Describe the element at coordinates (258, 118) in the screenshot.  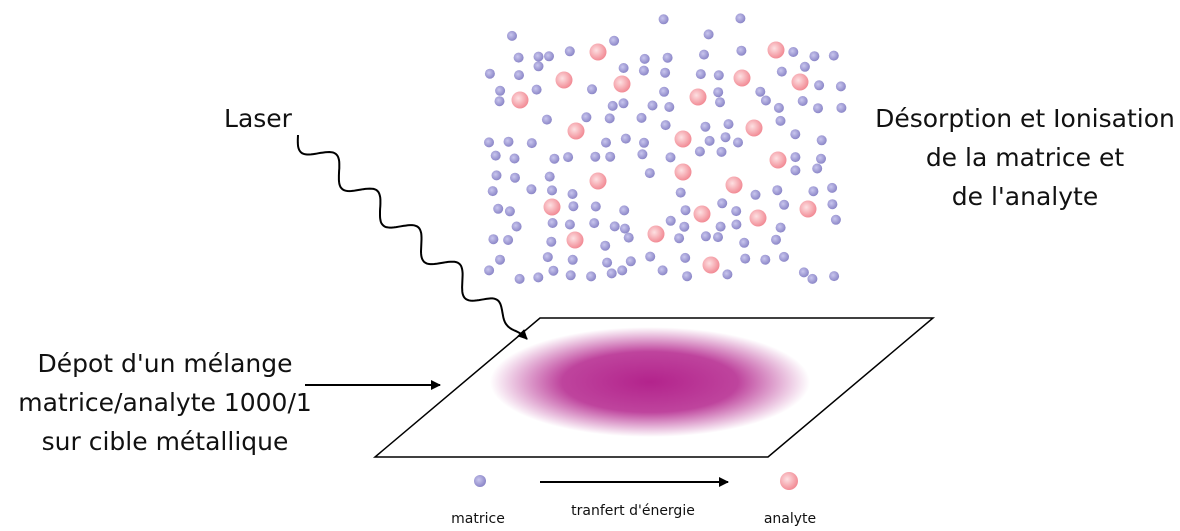
I see `laser-label: Laser` at that location.